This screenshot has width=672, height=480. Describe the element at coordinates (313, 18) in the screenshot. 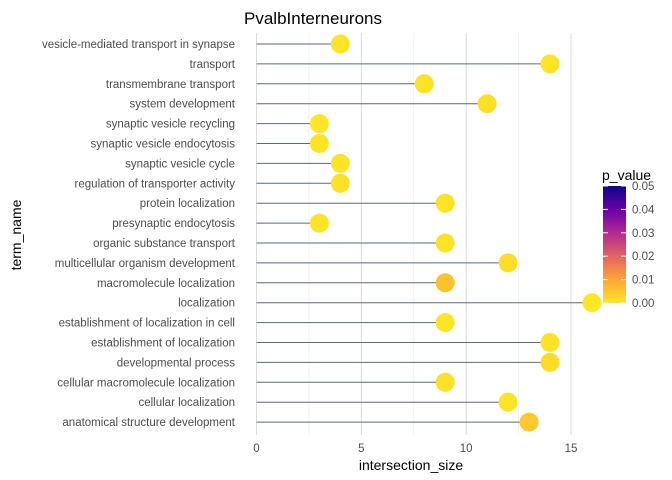

I see `chart-title: PvalbInterneurons` at that location.